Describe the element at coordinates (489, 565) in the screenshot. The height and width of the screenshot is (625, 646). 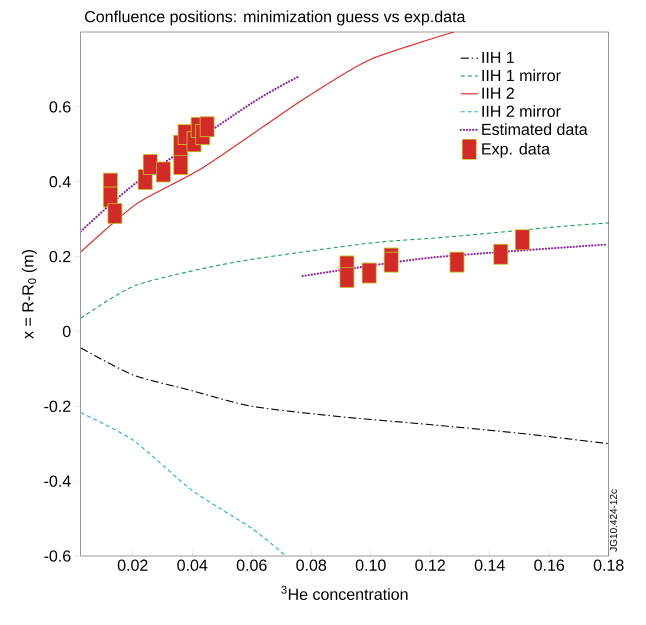
I see `x-tick-label: 0.14` at that location.